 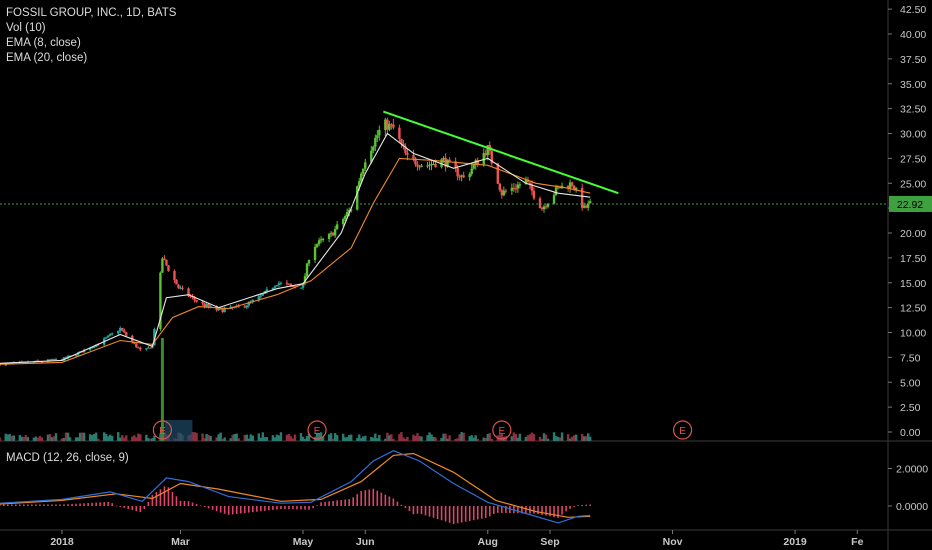 What do you see at coordinates (43, 43) in the screenshot?
I see `ema8-indicator-label: EMA (8, close)` at bounding box center [43, 43].